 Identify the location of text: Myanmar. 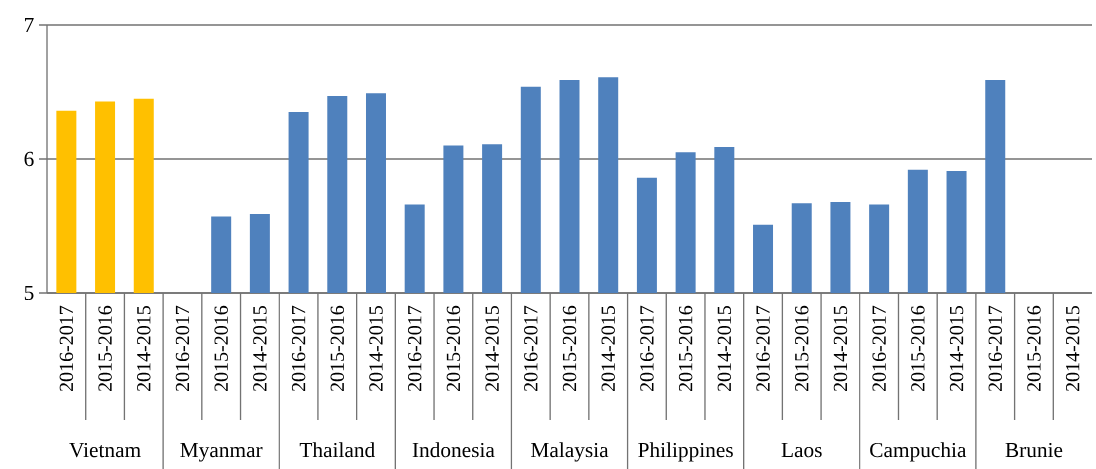
(221, 452).